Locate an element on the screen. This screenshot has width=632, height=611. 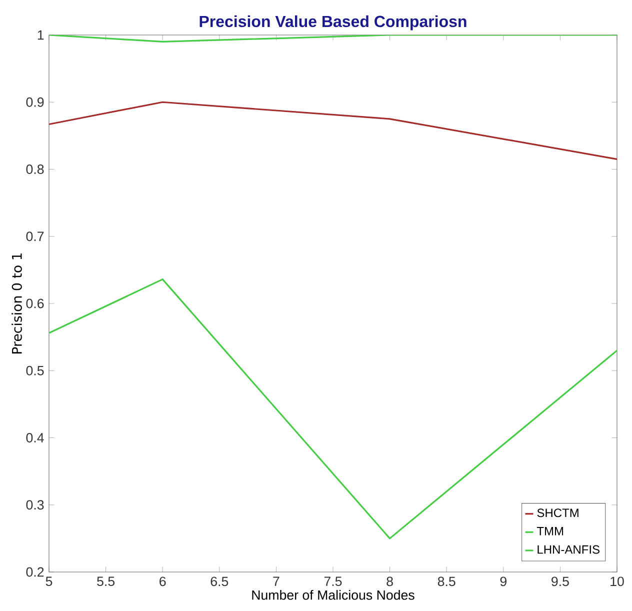
x-tick-label: 5.5 is located at coordinates (106, 581).